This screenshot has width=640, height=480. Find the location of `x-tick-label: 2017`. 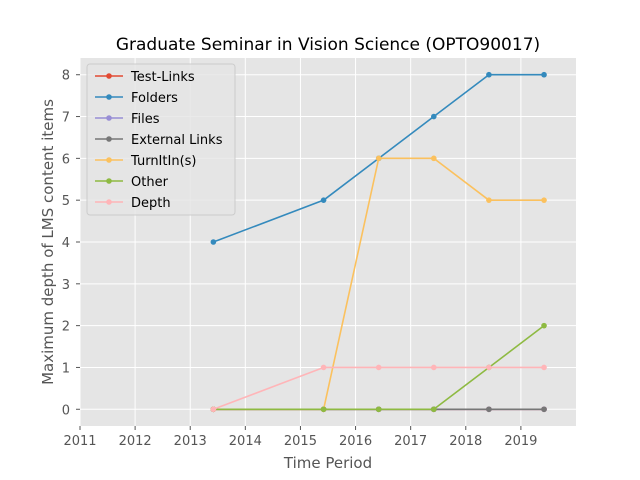

x-tick-label: 2017 is located at coordinates (410, 441).